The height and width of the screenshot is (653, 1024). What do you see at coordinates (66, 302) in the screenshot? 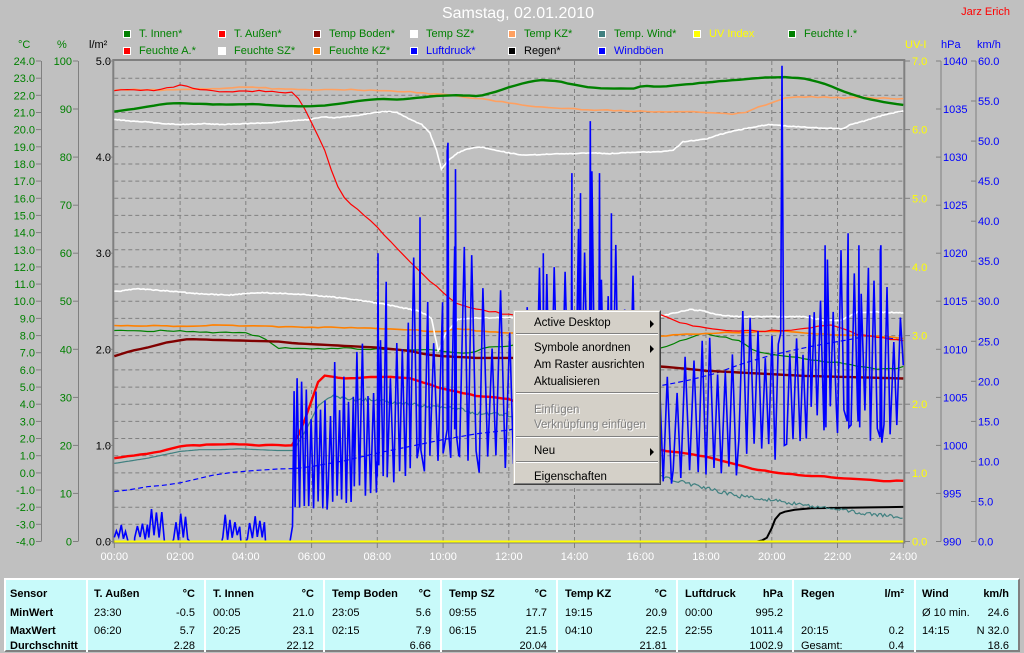
I see `svg-text: 50` at bounding box center [66, 302].